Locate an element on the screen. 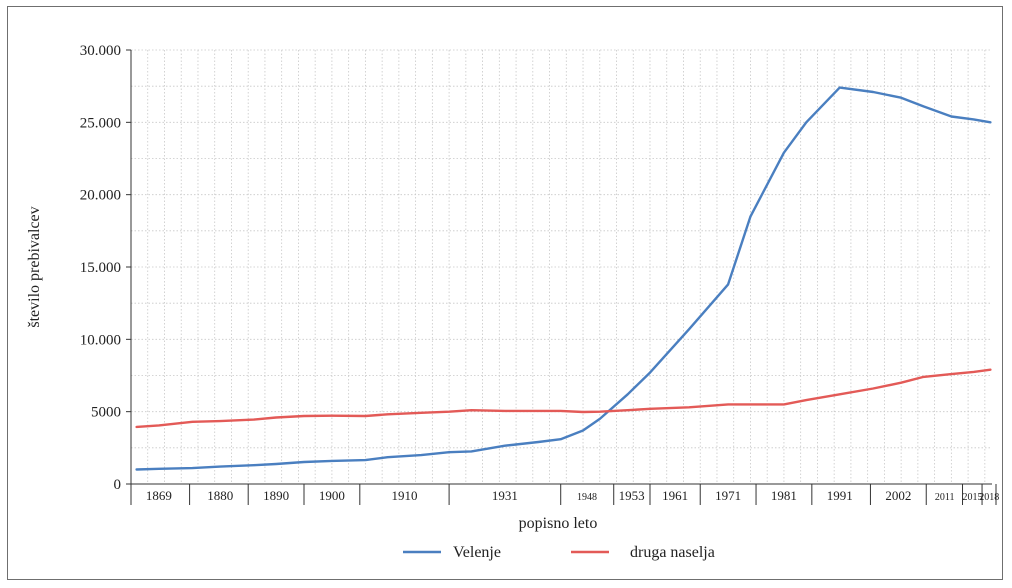 The width and height of the screenshot is (1012, 588). x-tick-label: 2002 is located at coordinates (898, 495).